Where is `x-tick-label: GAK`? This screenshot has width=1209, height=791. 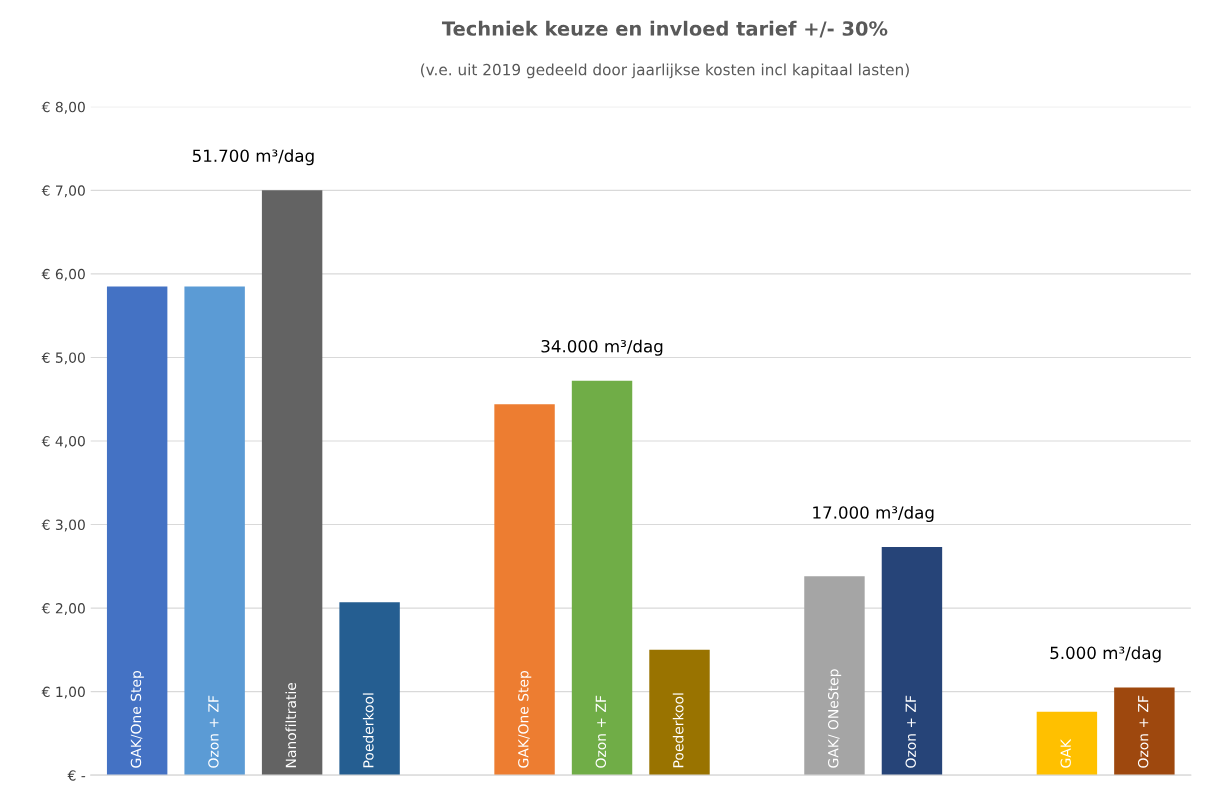
x-tick-label: GAK is located at coordinates (1065, 753).